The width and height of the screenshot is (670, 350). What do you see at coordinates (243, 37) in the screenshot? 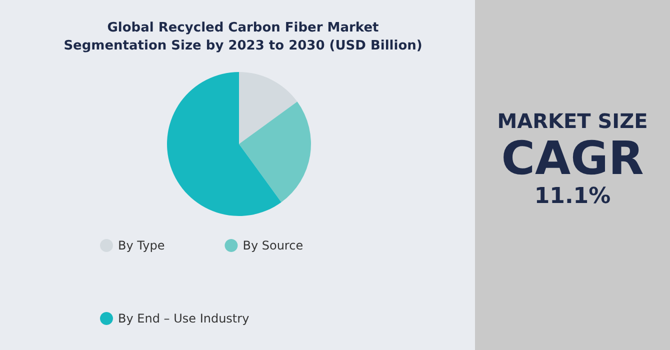
I see `chart-title: Global Recycled Carbon Fiber Market Segmentation Size by 2023 to 2030 (USD Billion)` at bounding box center [243, 37].